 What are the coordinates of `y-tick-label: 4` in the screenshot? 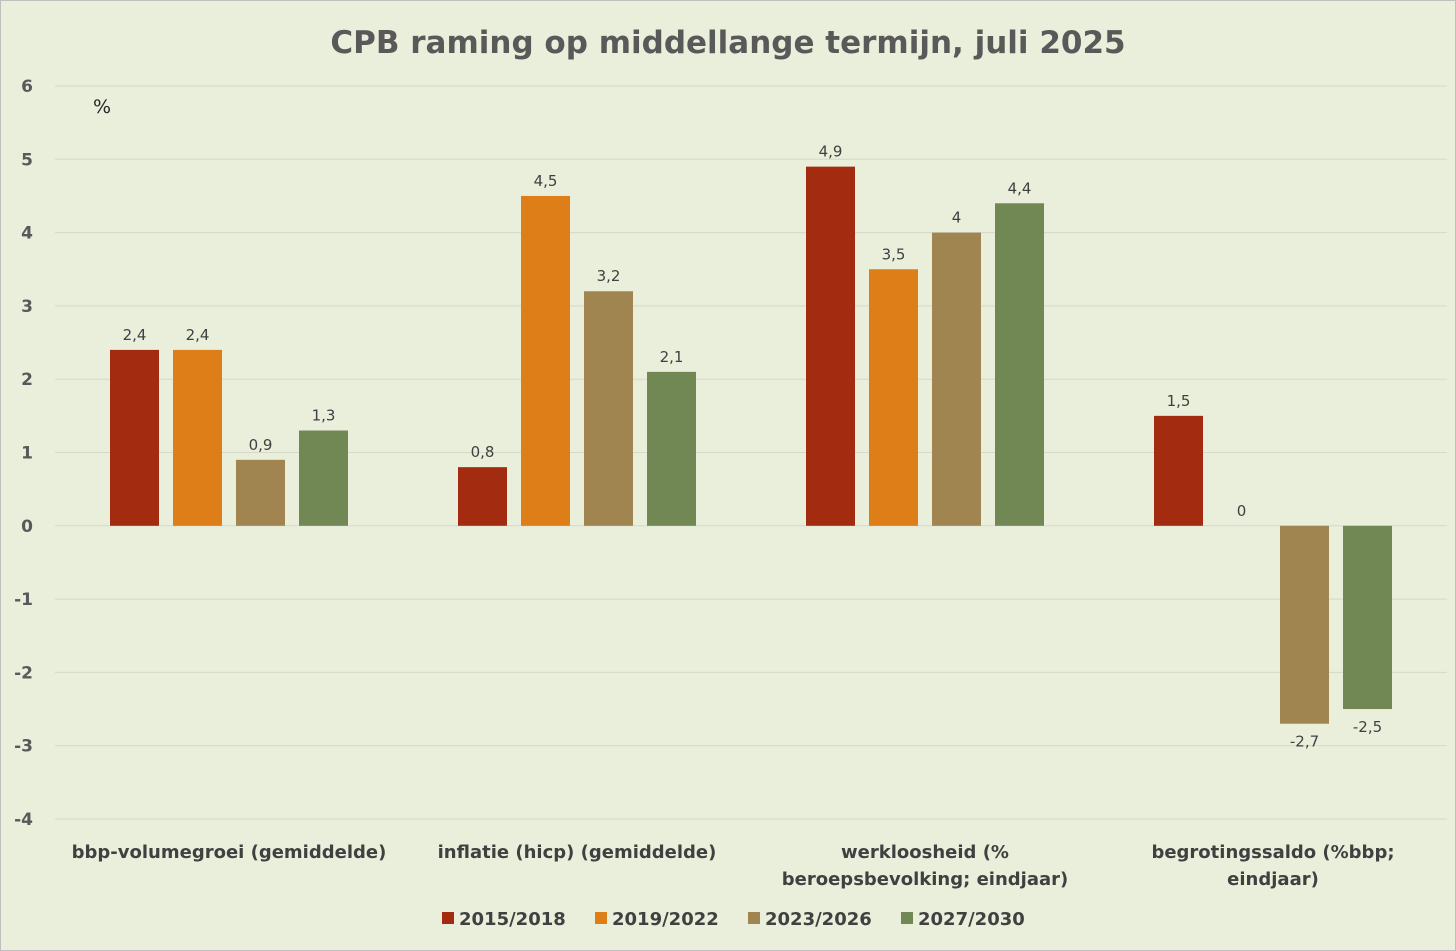 It's located at (27, 234).